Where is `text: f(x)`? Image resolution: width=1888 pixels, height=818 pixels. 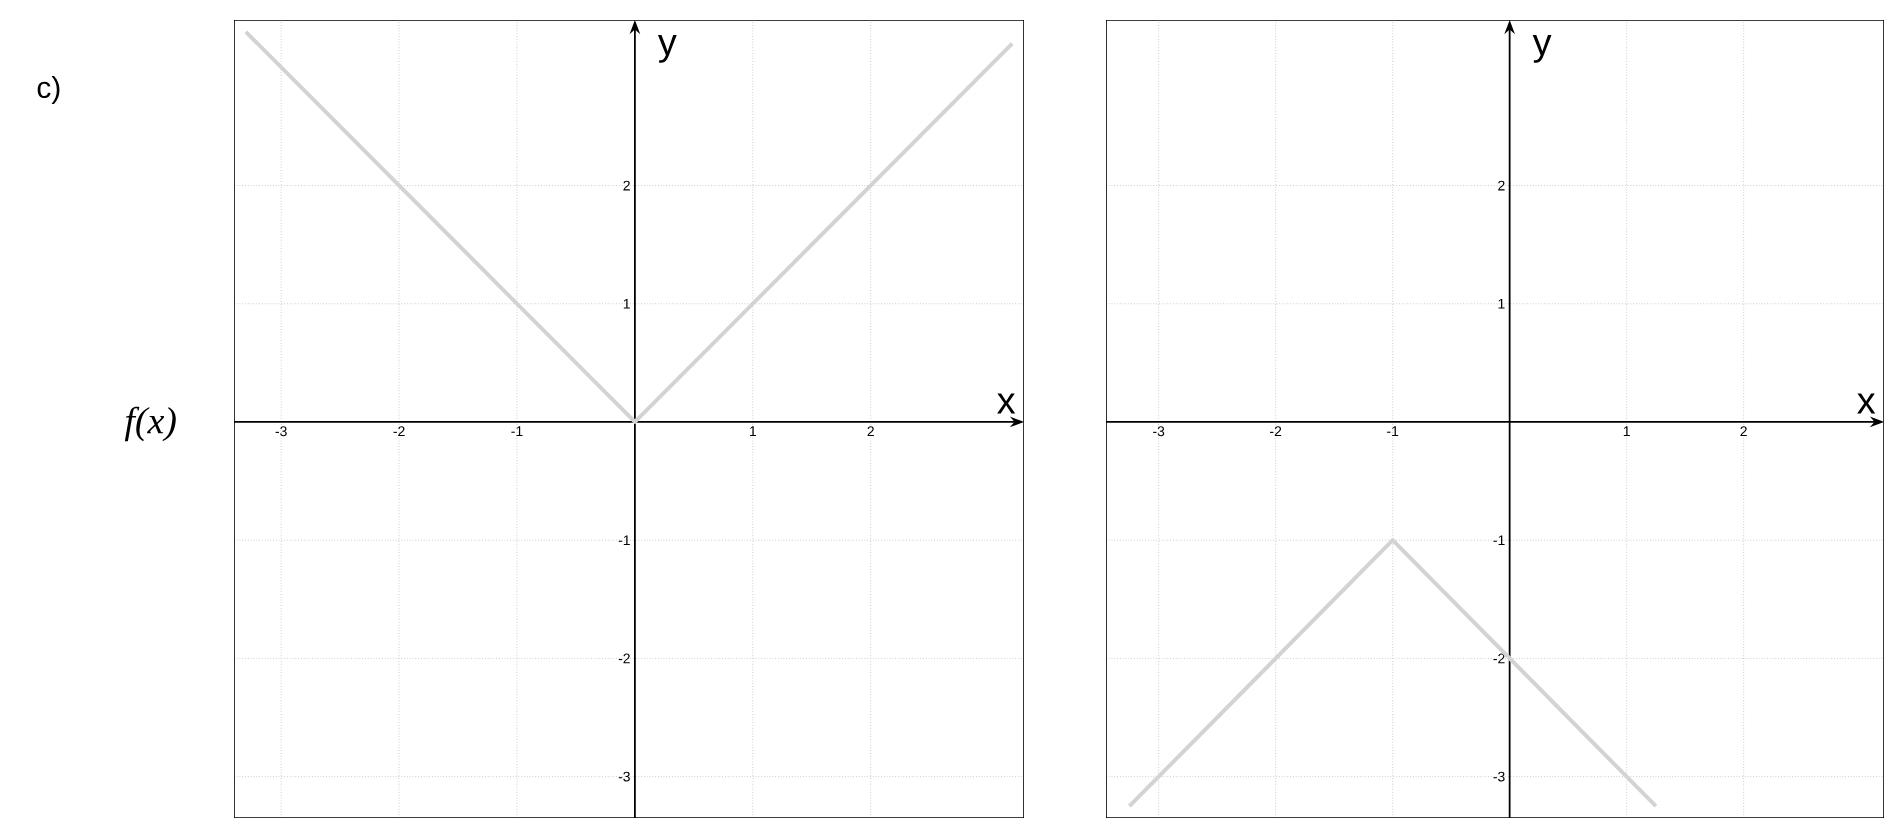 text: f(x) is located at coordinates (150, 424).